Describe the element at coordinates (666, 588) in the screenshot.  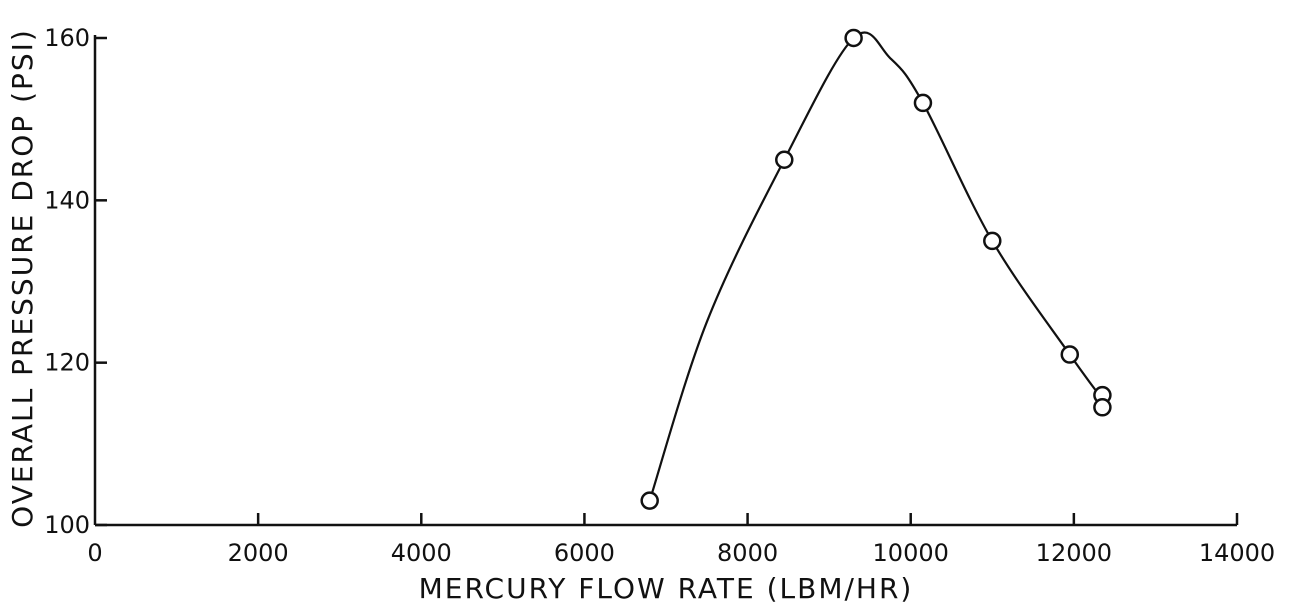
I see `x-axis-title: MERCURY FLOW RATE (LBM/HR)` at that location.